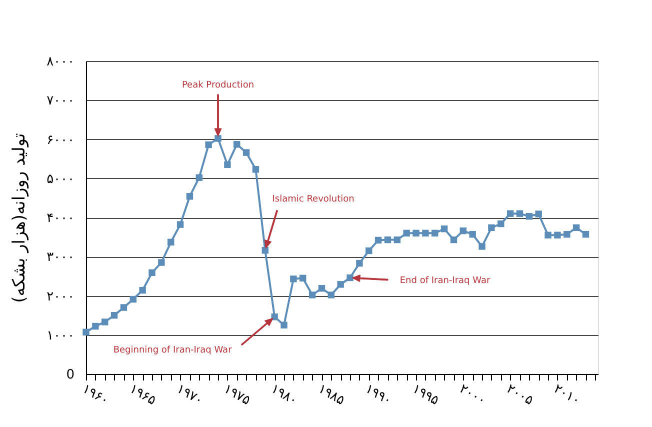 The image size is (652, 427). Describe the element at coordinates (426, 395) in the screenshot. I see `x-tick-label: ۱۹۹۵` at that location.